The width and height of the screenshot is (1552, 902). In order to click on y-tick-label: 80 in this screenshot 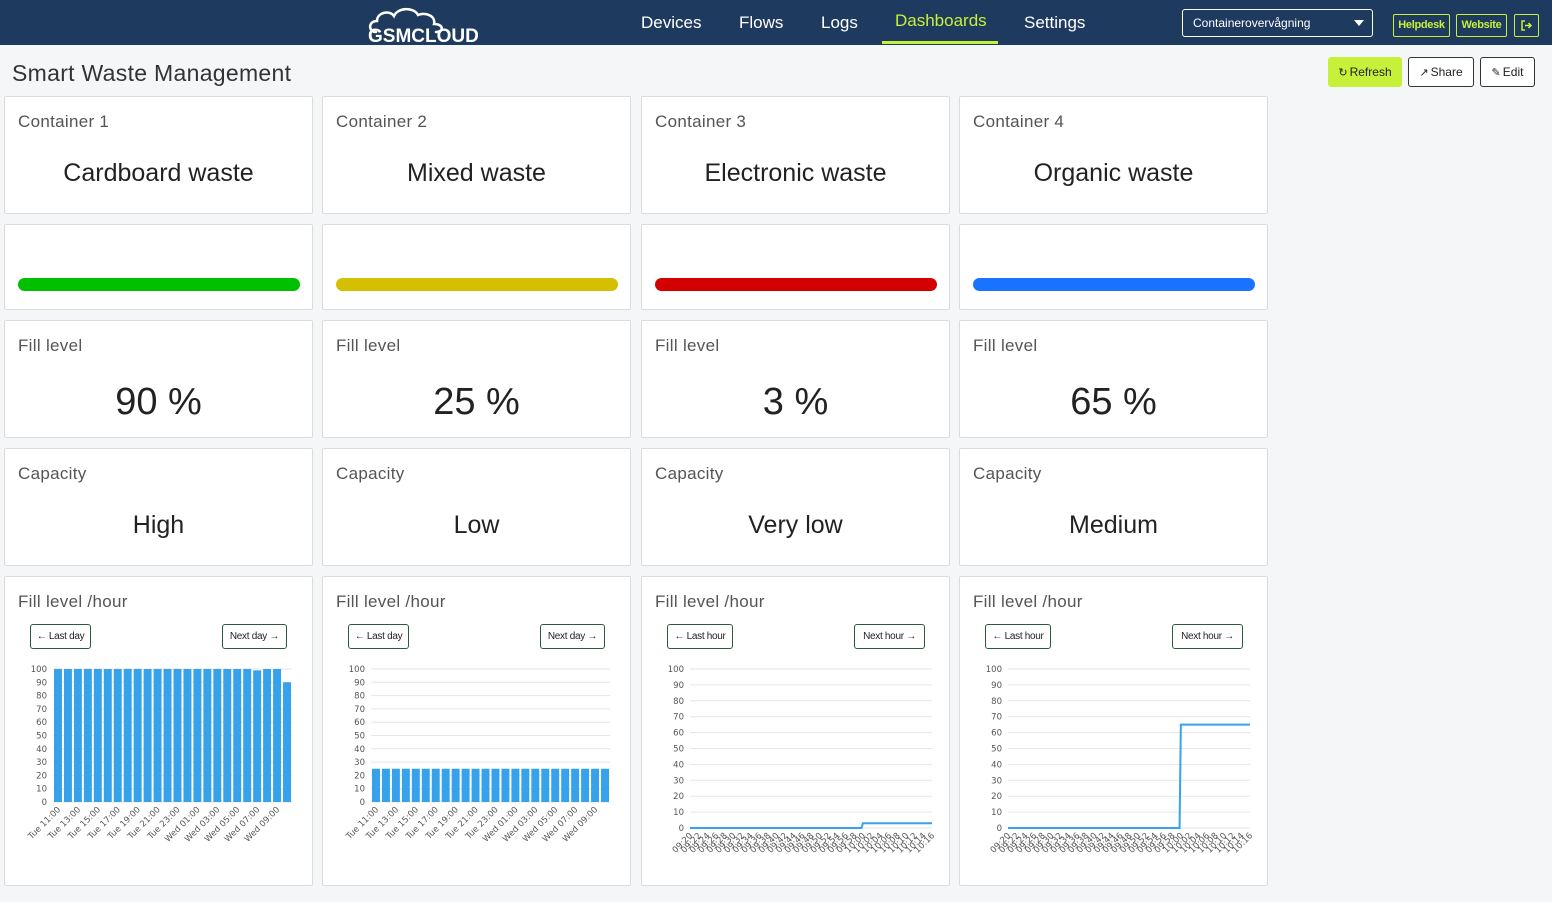, I will do `click(678, 702)`.